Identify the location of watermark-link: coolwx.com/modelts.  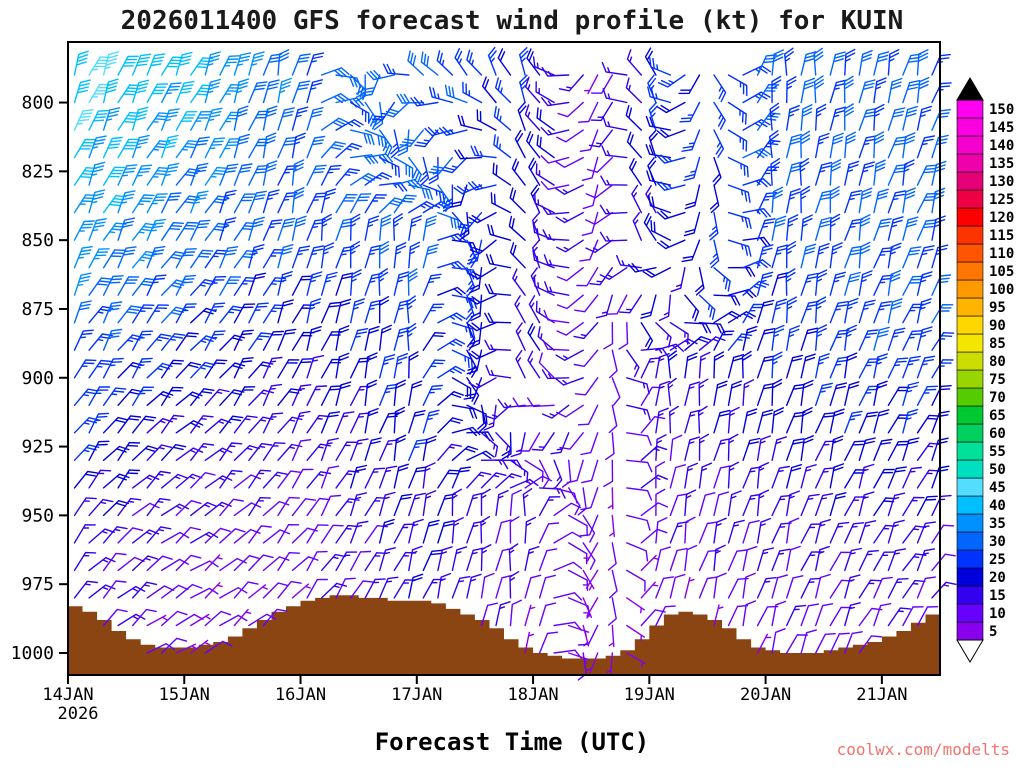
(923, 749).